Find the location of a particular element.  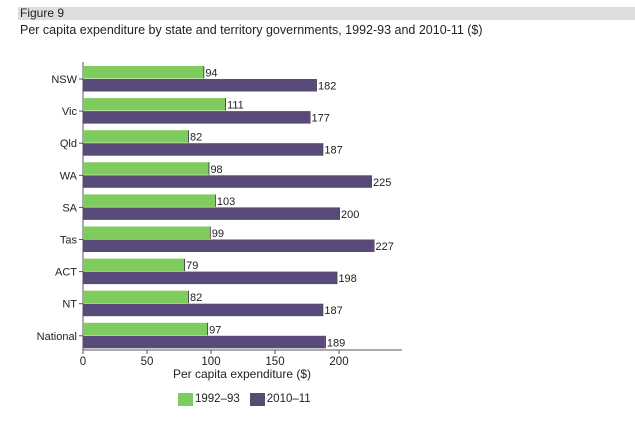

x-tick-label: 100 is located at coordinates (210, 362).